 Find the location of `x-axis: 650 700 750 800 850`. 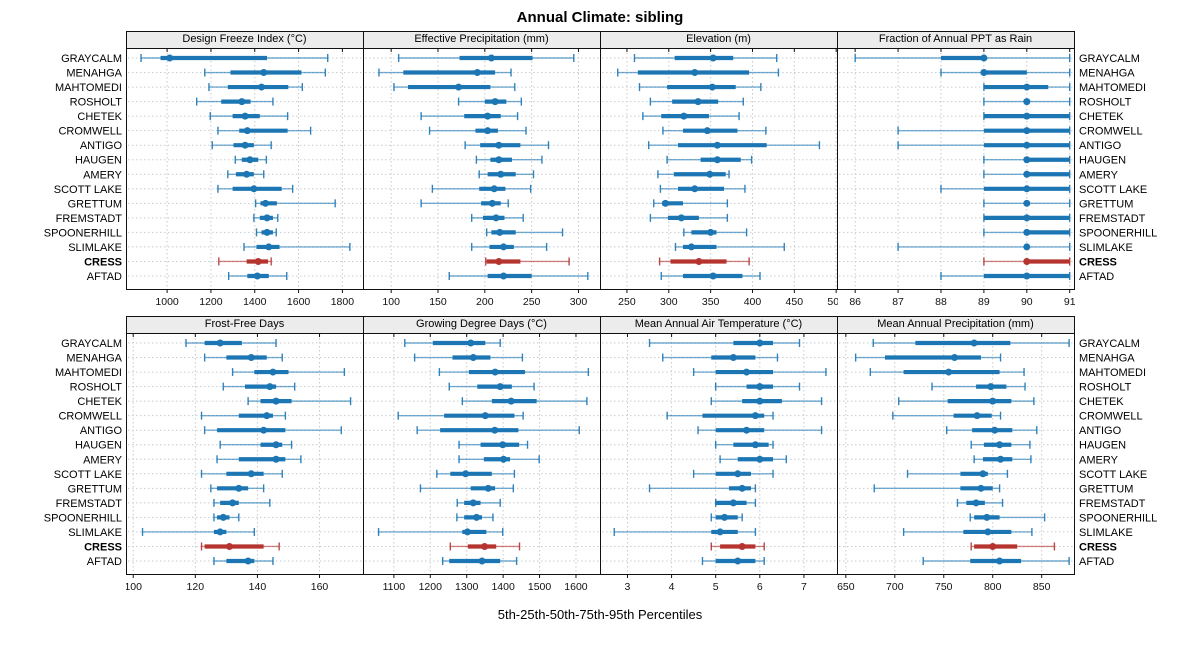

x-axis: 650 700 750 800 850 is located at coordinates (943, 463).